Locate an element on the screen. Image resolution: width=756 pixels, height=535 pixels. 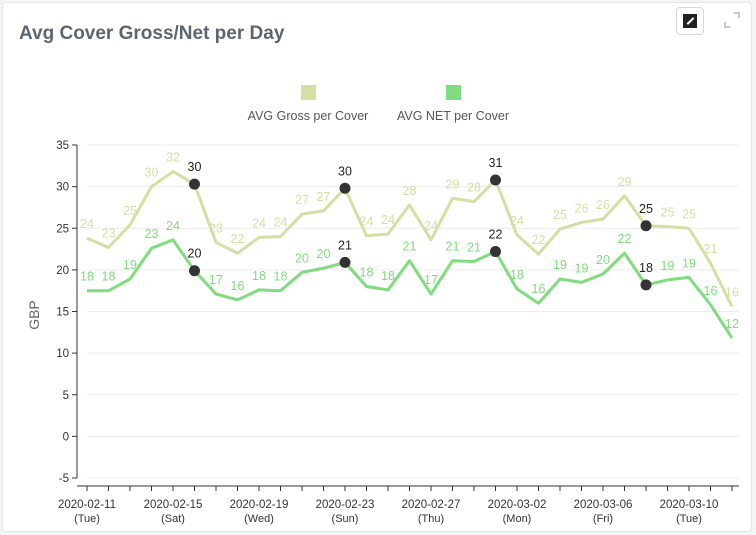
y-tick-label: 25 is located at coordinates (62, 229).